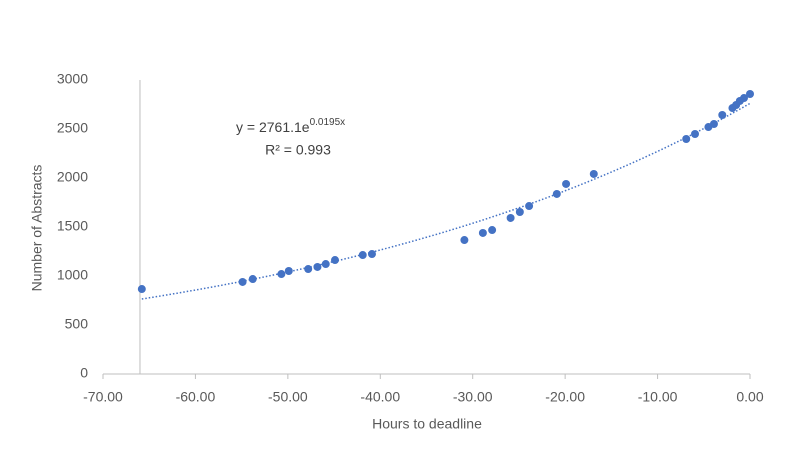  I want to click on x-tick-label: -30.00, so click(473, 397).